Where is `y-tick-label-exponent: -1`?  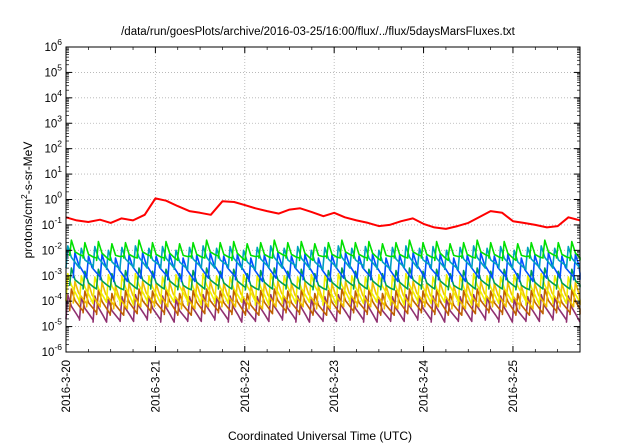
y-tick-label-exponent: -1 is located at coordinates (58, 220).